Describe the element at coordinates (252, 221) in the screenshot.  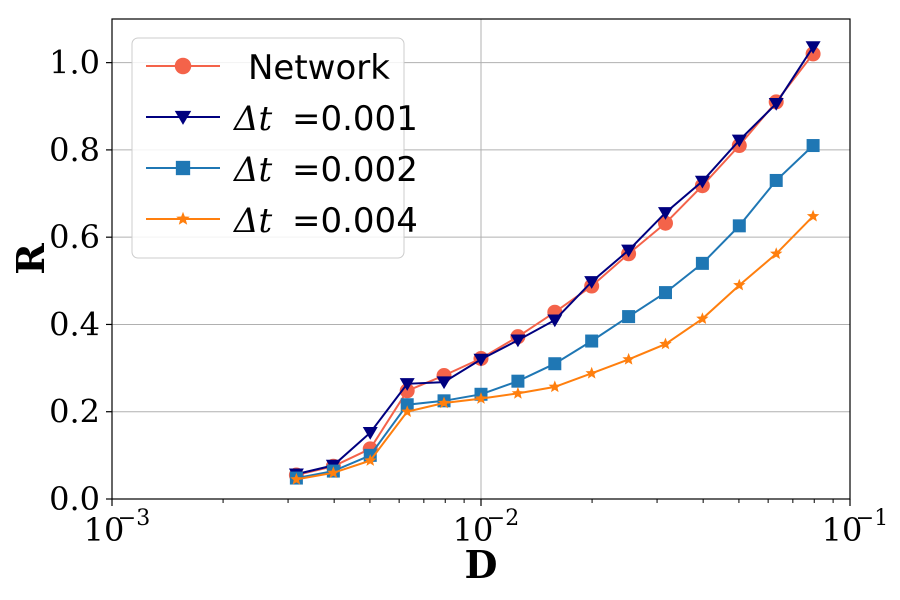
I see `legend-label-3: Δt` at that location.